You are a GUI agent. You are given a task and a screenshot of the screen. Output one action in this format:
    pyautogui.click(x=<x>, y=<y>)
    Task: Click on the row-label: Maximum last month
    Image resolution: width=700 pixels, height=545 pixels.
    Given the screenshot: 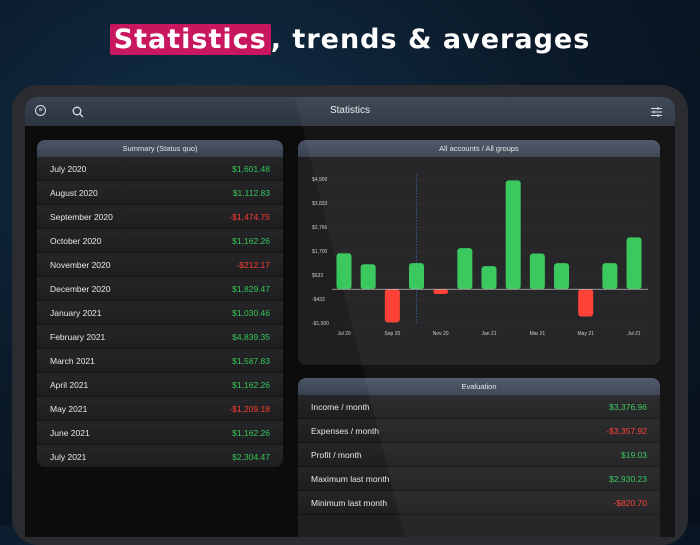 What is the action you would take?
    pyautogui.click(x=350, y=478)
    